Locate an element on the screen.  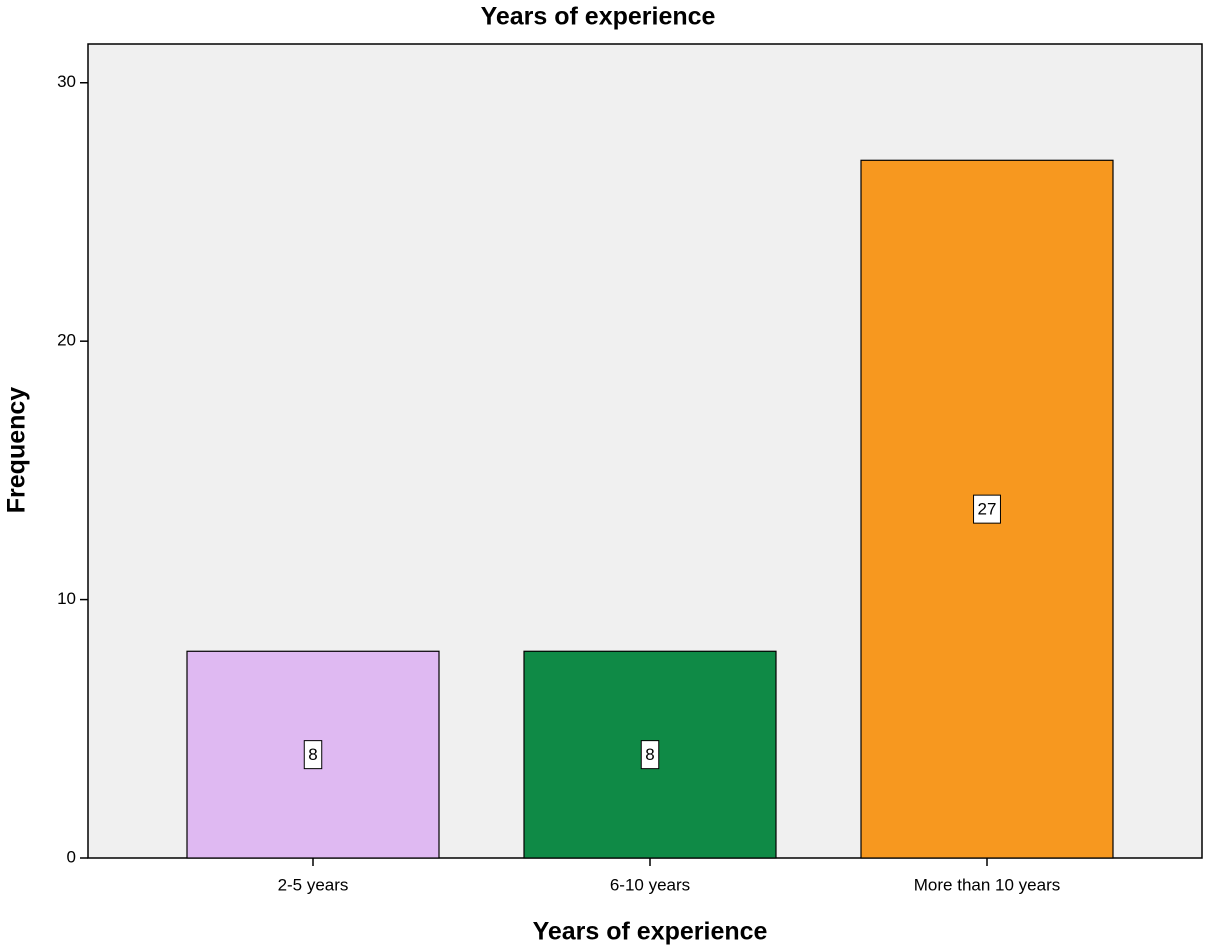
chart-title: Years of experience is located at coordinates (598, 17).